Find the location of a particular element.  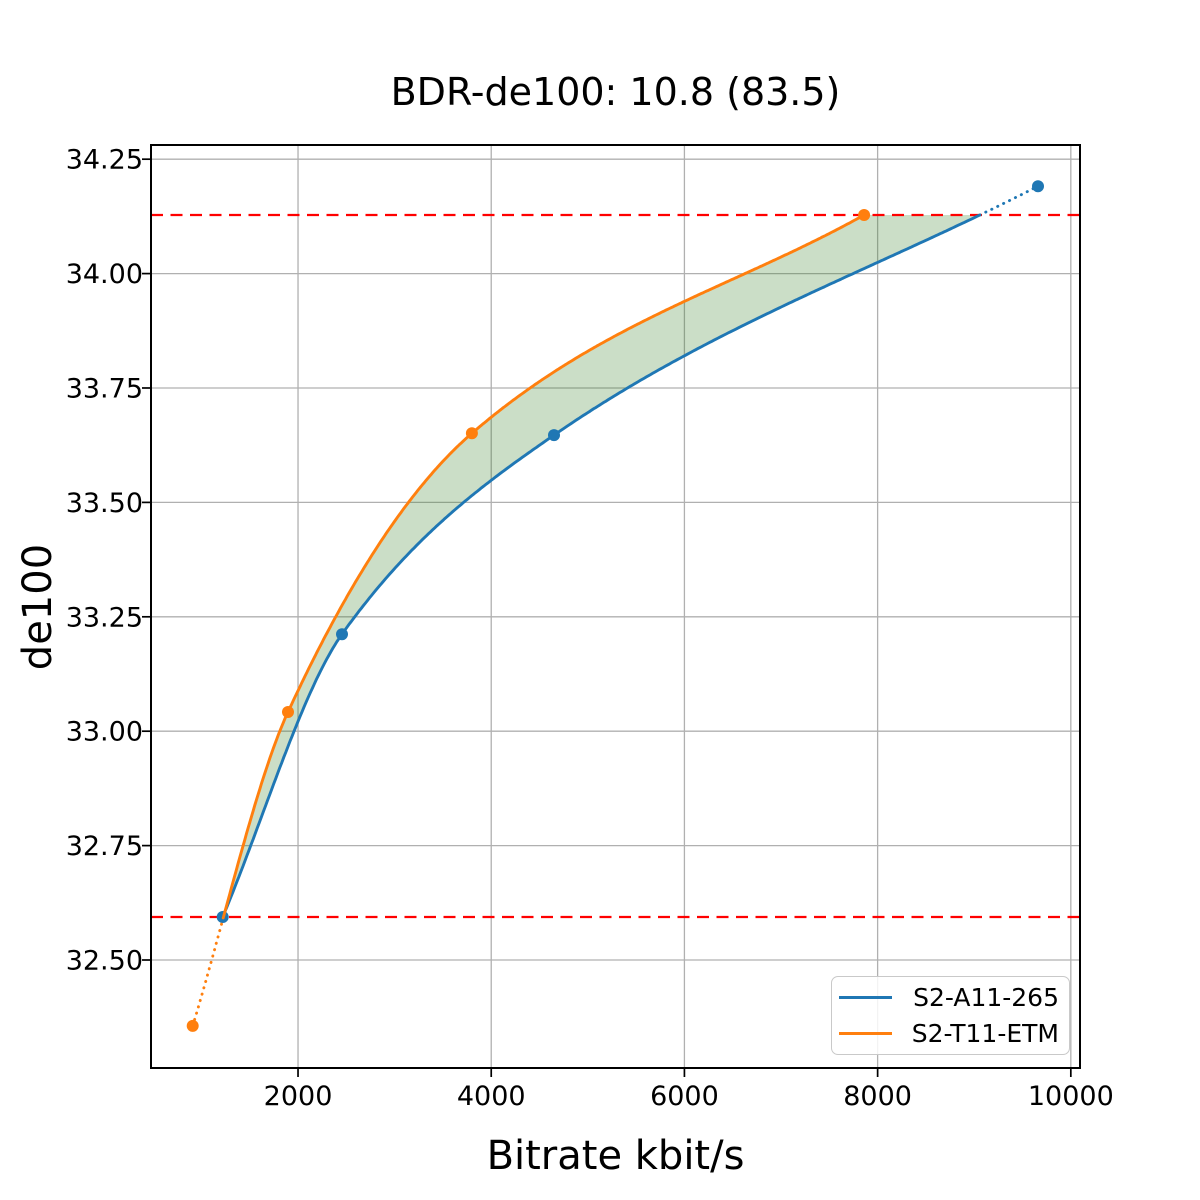

legend-entry: S2-A11-265 is located at coordinates (949, 998).